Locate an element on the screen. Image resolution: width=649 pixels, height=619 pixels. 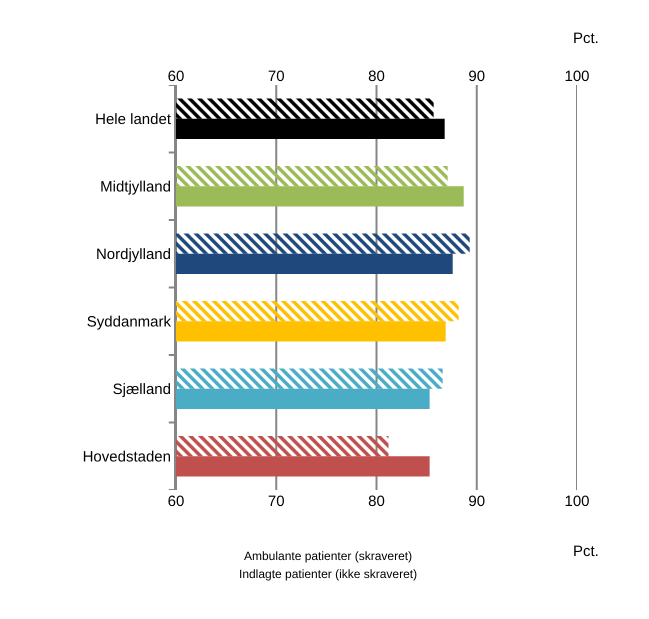
text: Indlagte patienter (ikke skraveret) is located at coordinates (328, 574).